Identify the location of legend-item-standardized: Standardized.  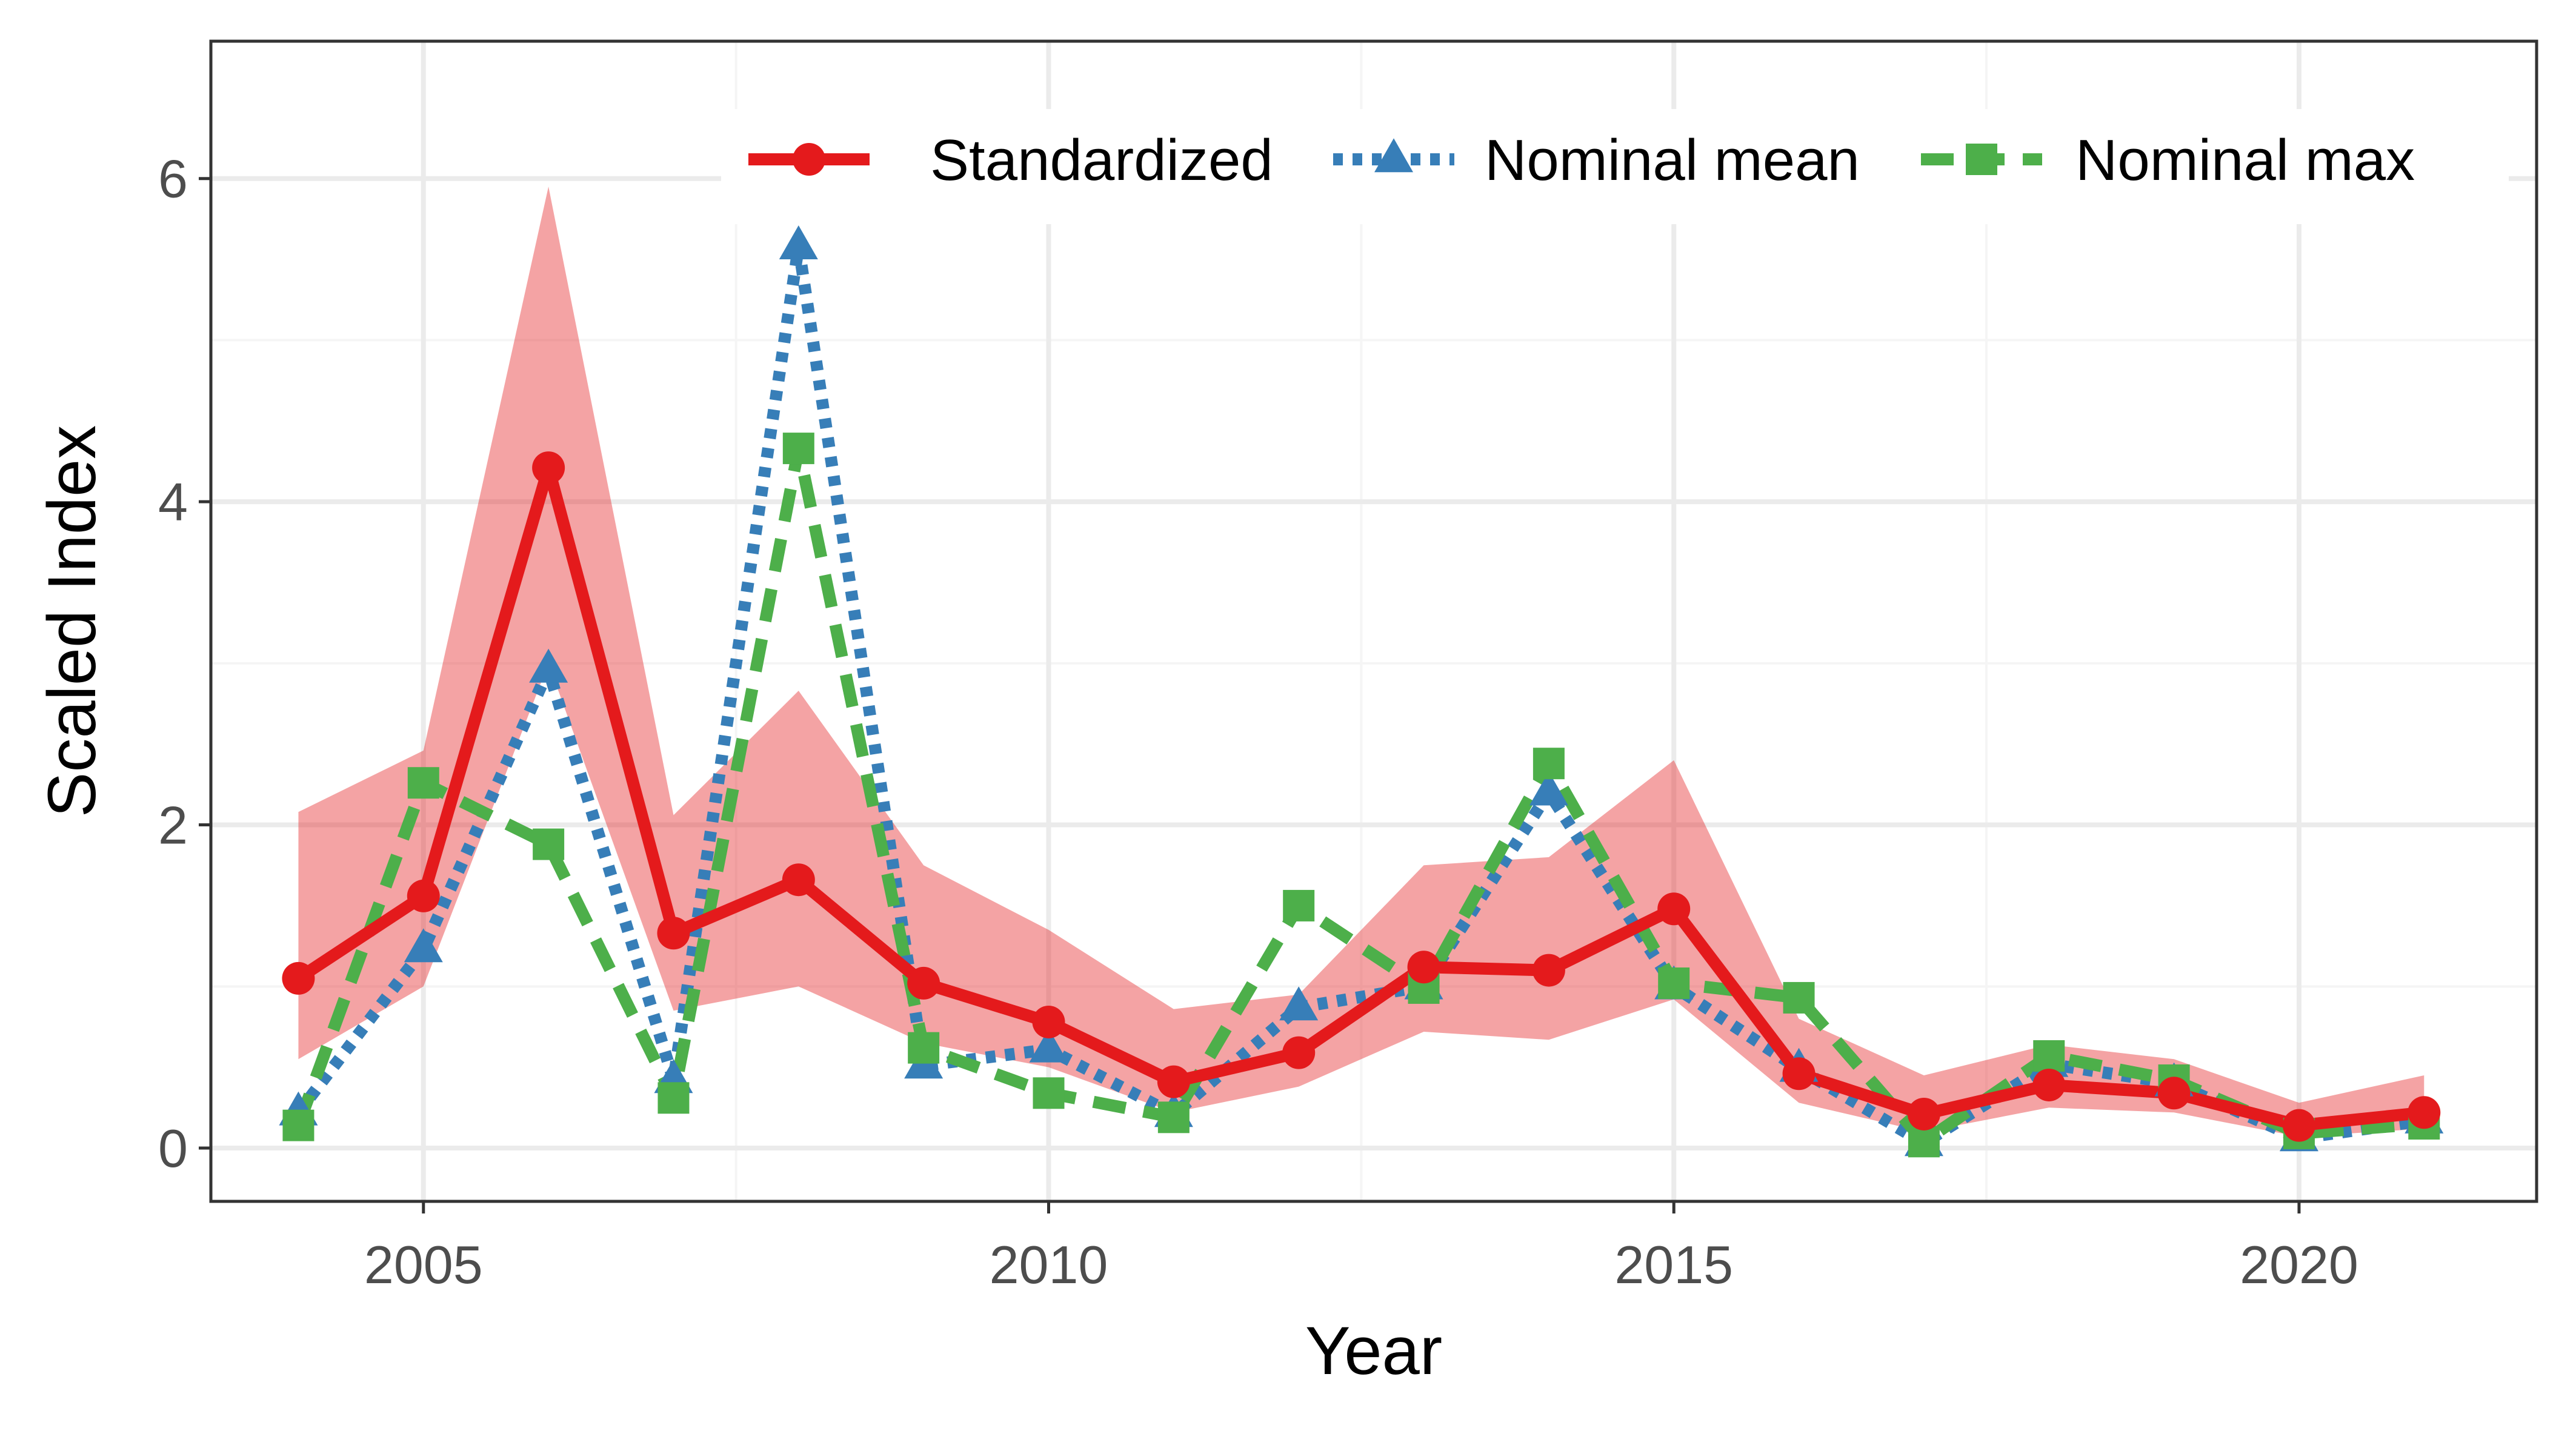
(1010, 160).